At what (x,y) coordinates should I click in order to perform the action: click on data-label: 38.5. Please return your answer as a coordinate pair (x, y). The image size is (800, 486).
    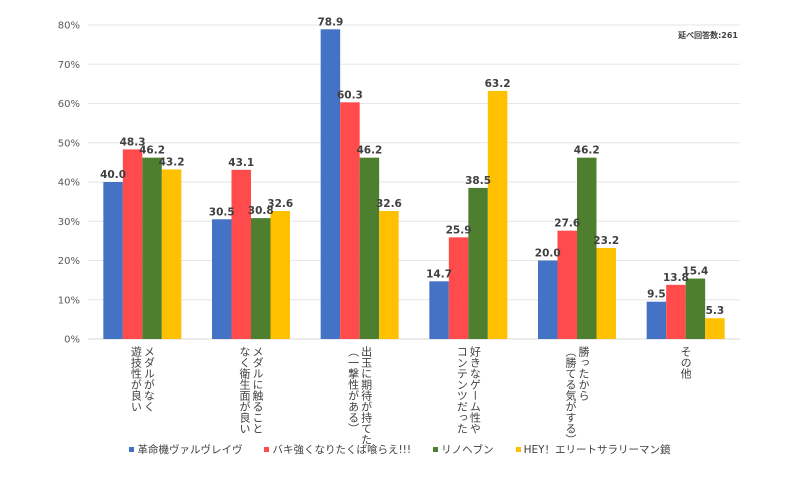
    Looking at the image, I should click on (478, 181).